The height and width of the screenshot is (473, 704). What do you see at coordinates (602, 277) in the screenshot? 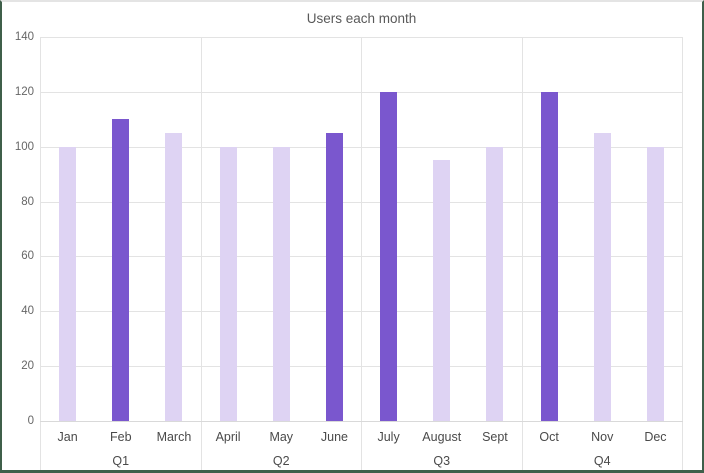
I see `bar-nov` at bounding box center [602, 277].